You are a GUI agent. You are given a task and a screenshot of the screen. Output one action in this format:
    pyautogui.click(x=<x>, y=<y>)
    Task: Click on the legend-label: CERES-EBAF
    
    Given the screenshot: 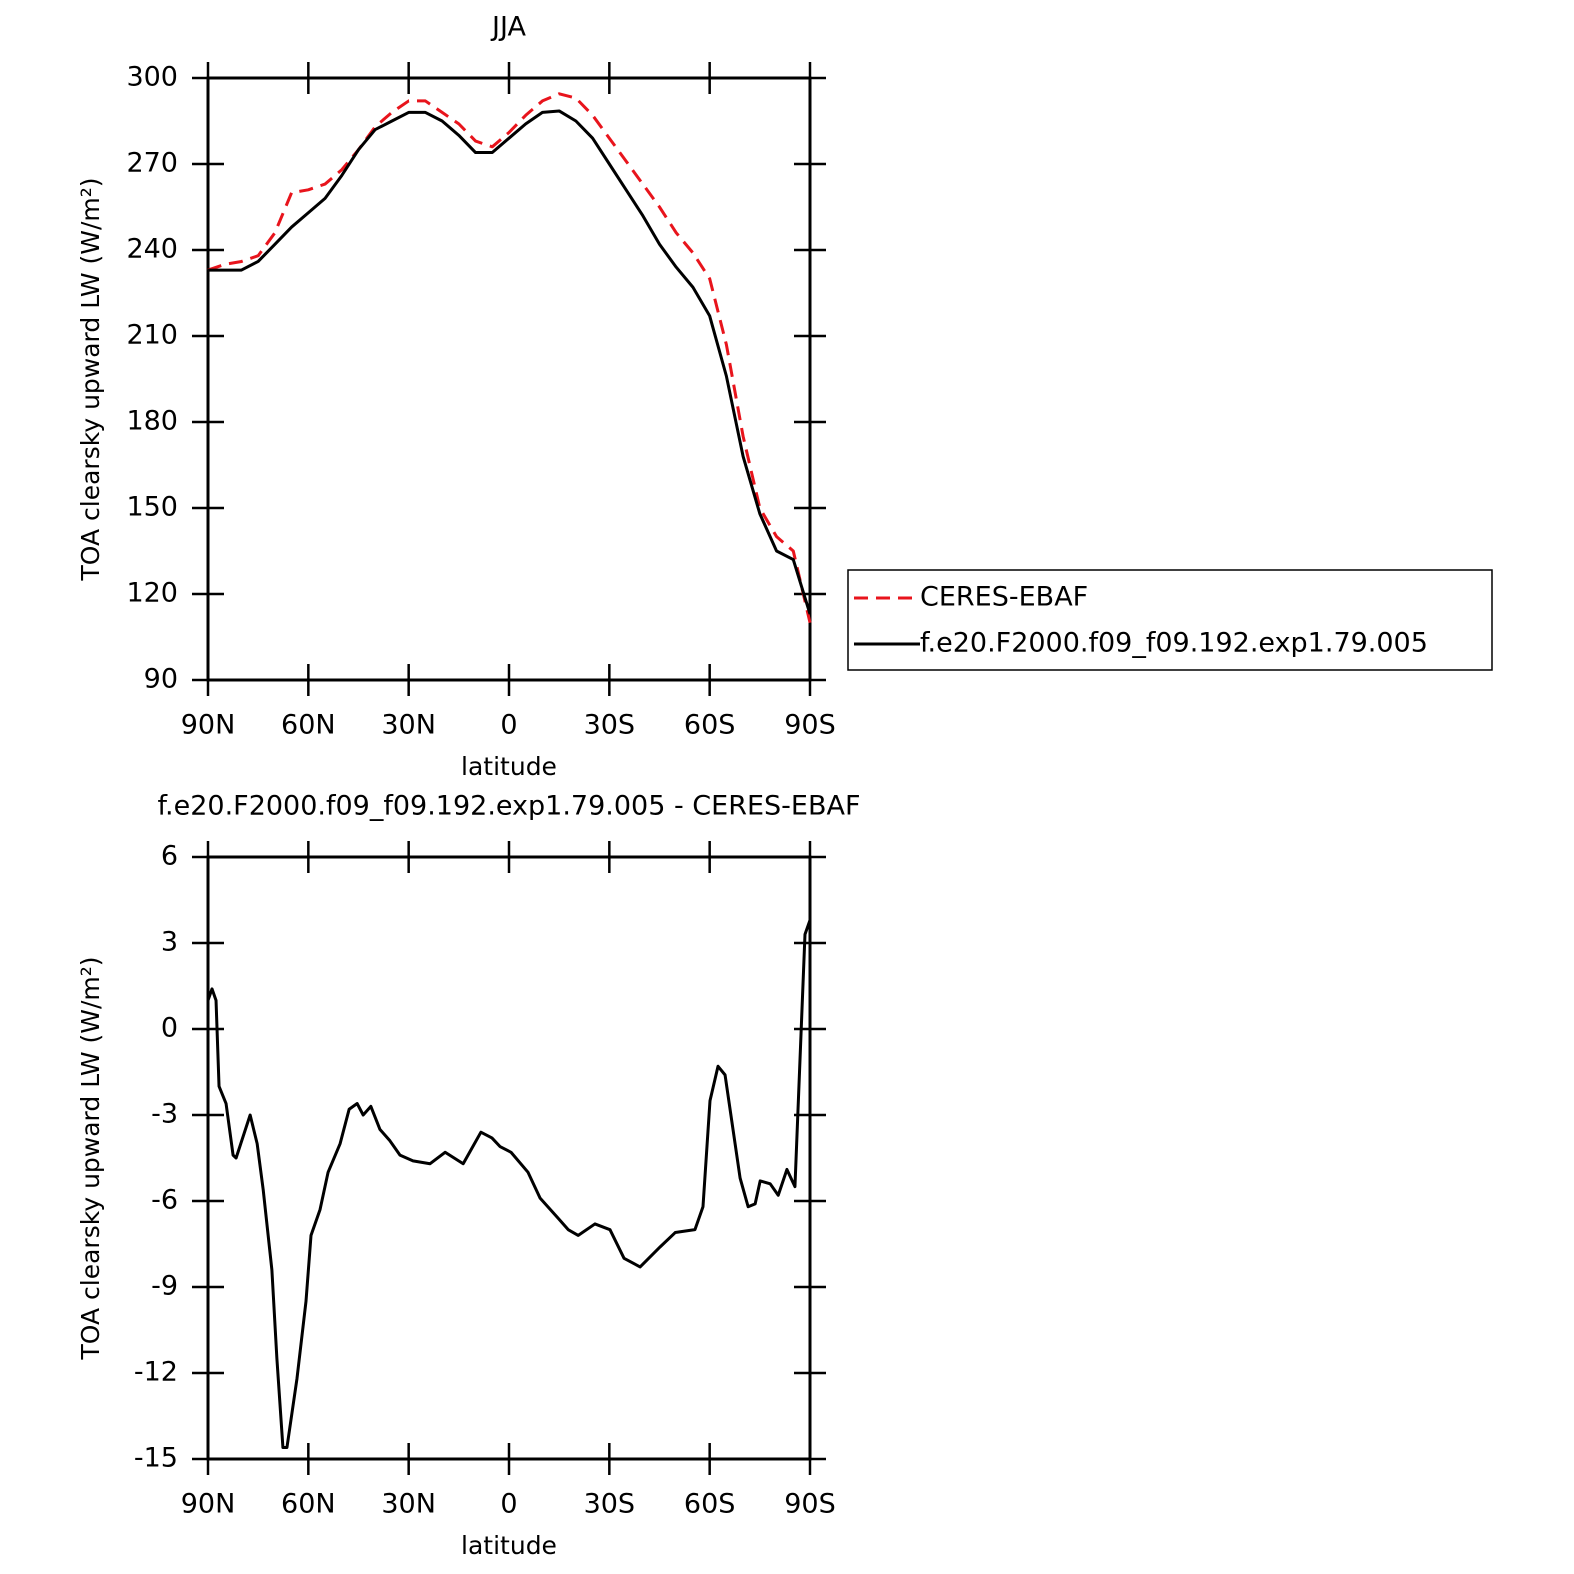 What is the action you would take?
    pyautogui.click(x=1004, y=597)
    